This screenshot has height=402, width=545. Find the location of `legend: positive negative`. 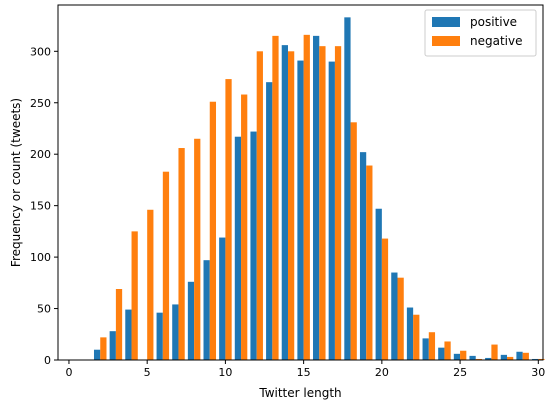

legend: positive negative is located at coordinates (480, 33).